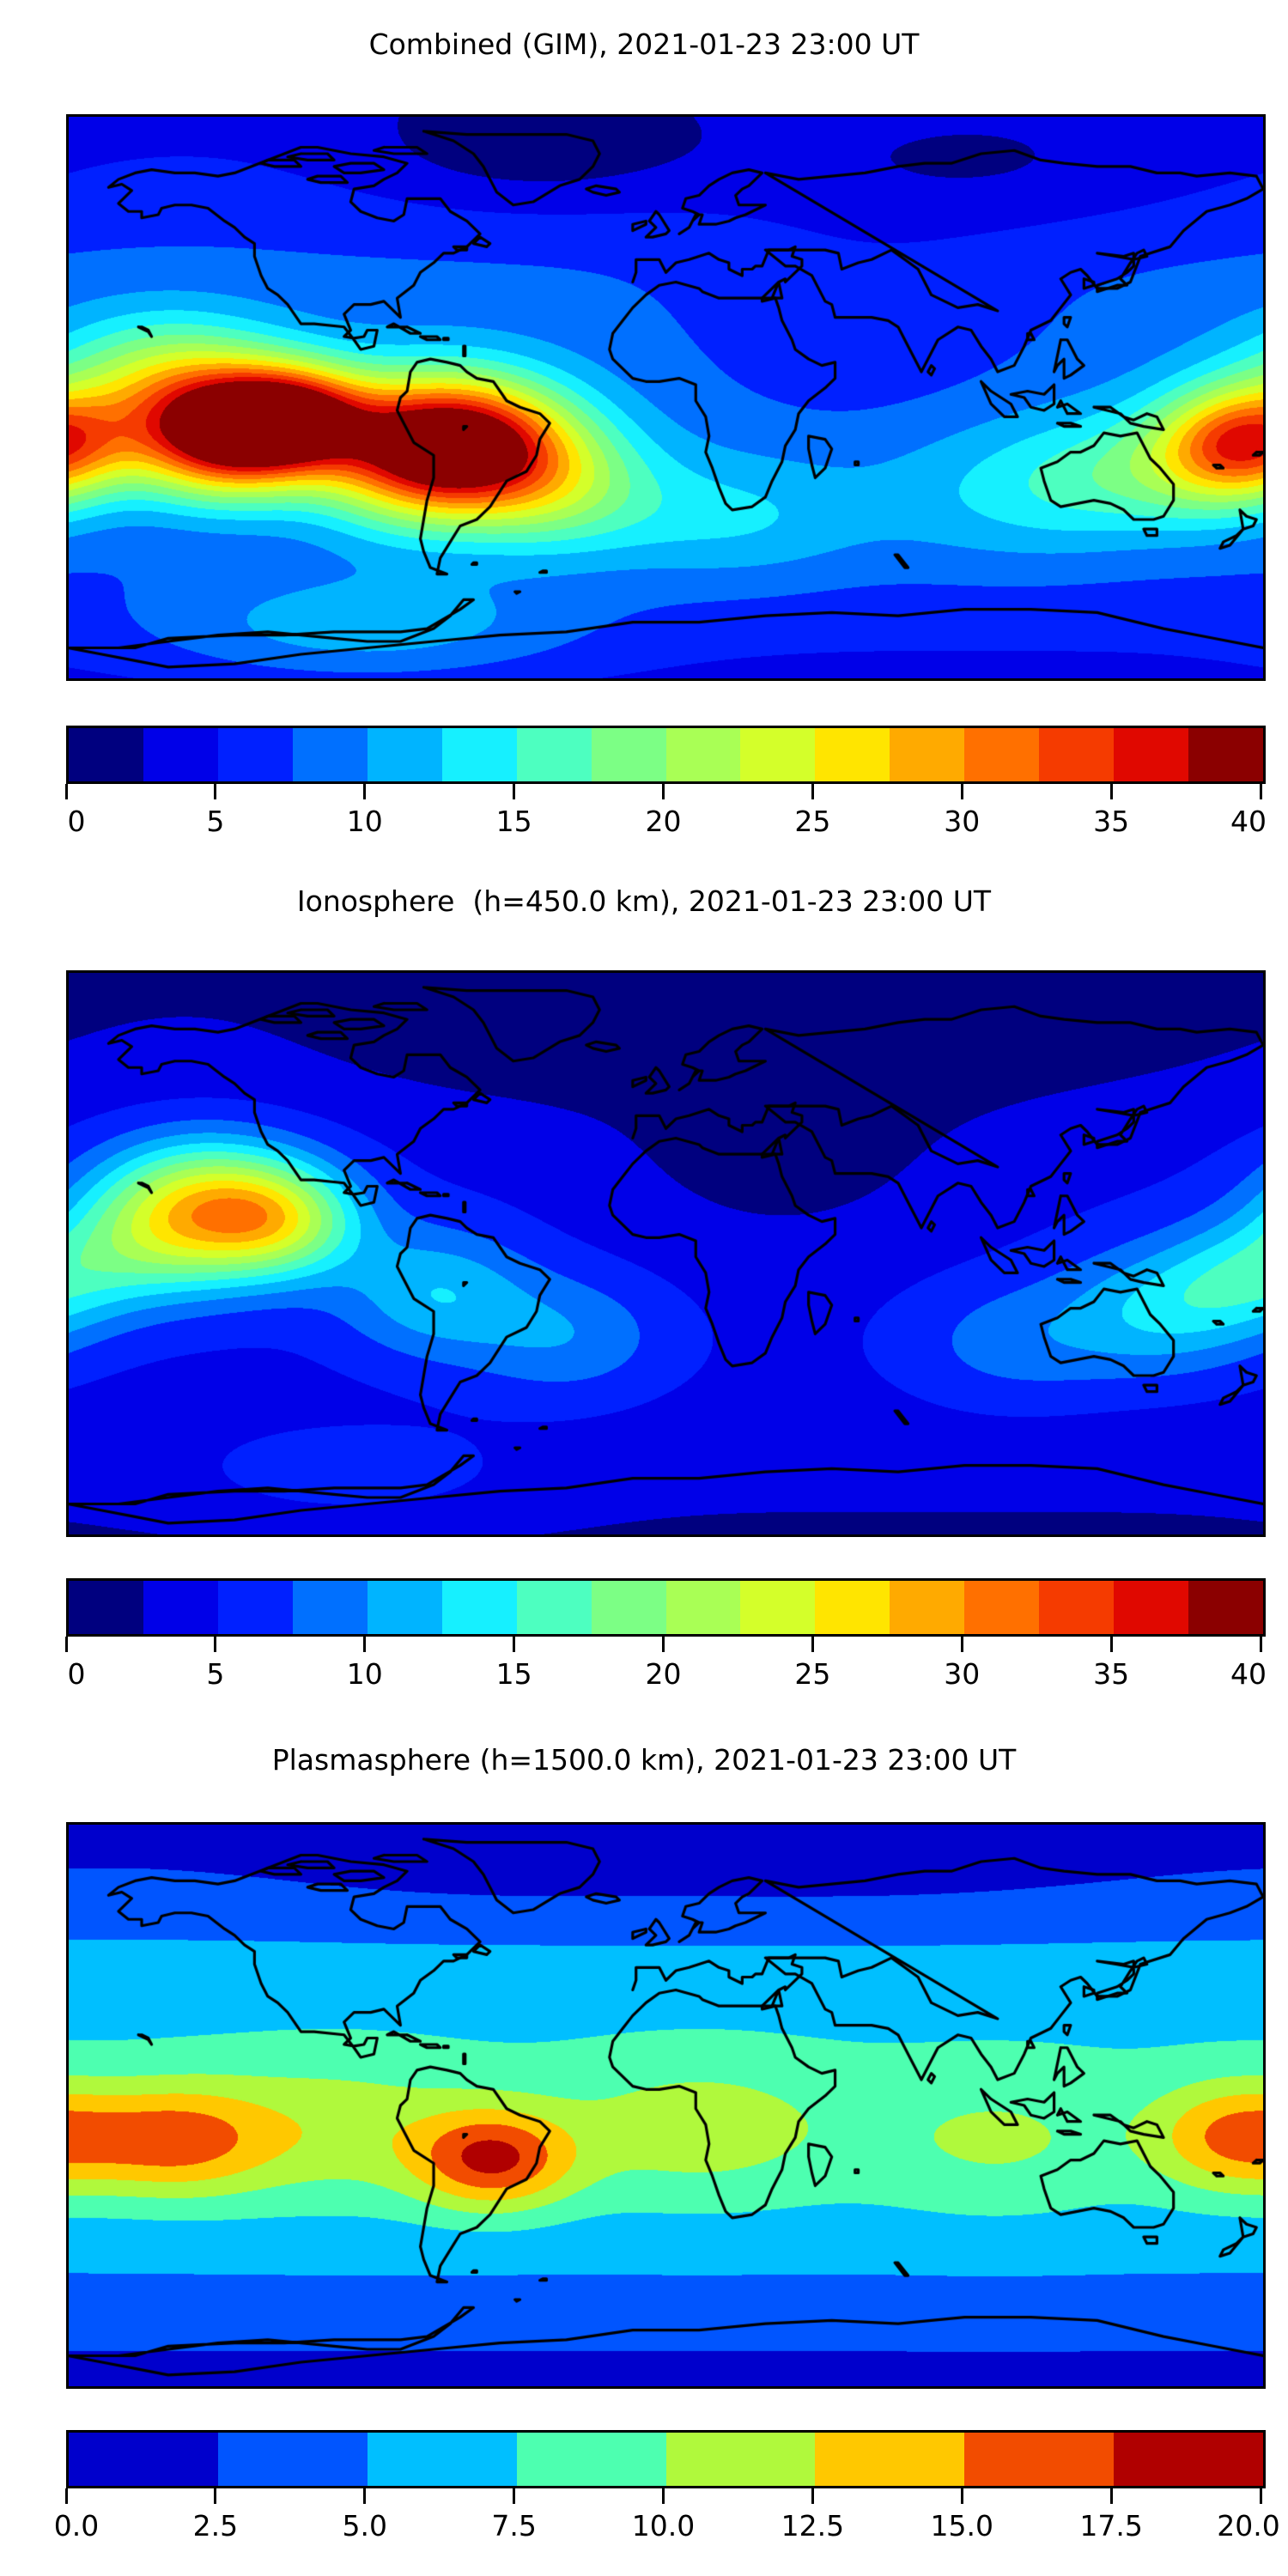 This screenshot has height=2576, width=1288. I want to click on colorbar-plasmasphere: 0.0 2.5 5.0 7.5 10.0 12.5 15.0 17.5 20.0, so click(667, 2487).